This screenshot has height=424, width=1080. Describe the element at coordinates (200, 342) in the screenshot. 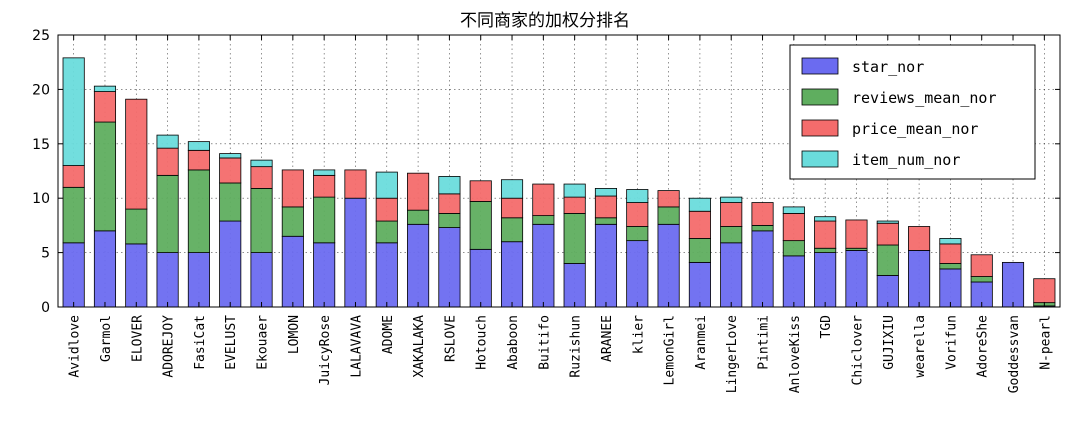

I see `x-tick-label: FasiCat` at that location.